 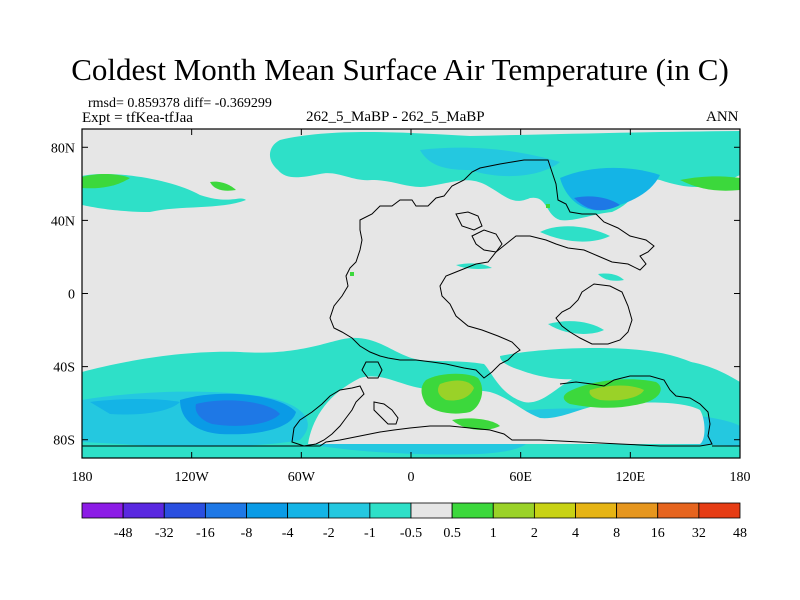 What do you see at coordinates (71, 295) in the screenshot?
I see `y-tick-label: 0` at bounding box center [71, 295].